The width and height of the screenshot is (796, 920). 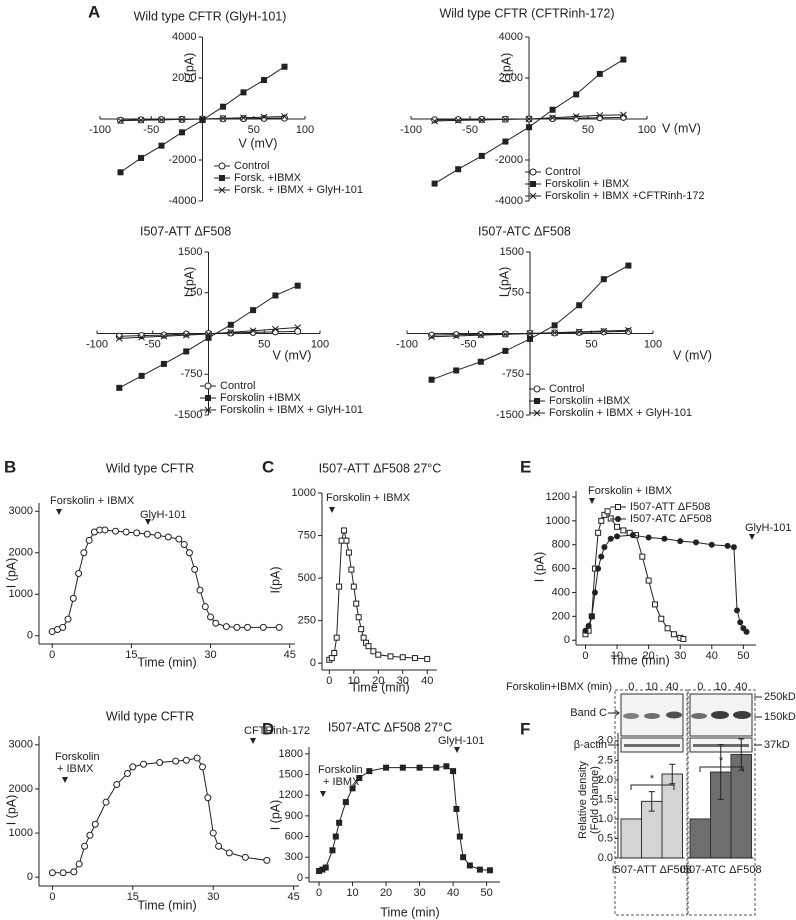 I want to click on x-tick-label: 0, so click(x=52, y=897).